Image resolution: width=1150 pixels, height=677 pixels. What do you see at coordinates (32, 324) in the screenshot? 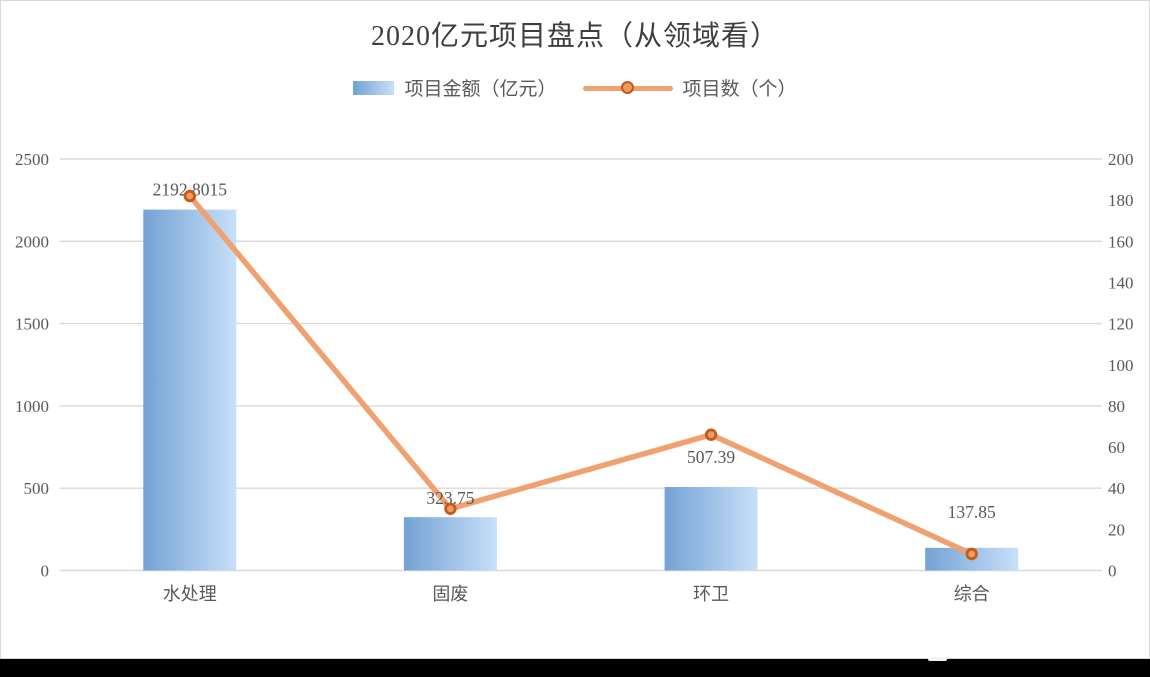
I see `left-axis-tick: 1500` at bounding box center [32, 324].